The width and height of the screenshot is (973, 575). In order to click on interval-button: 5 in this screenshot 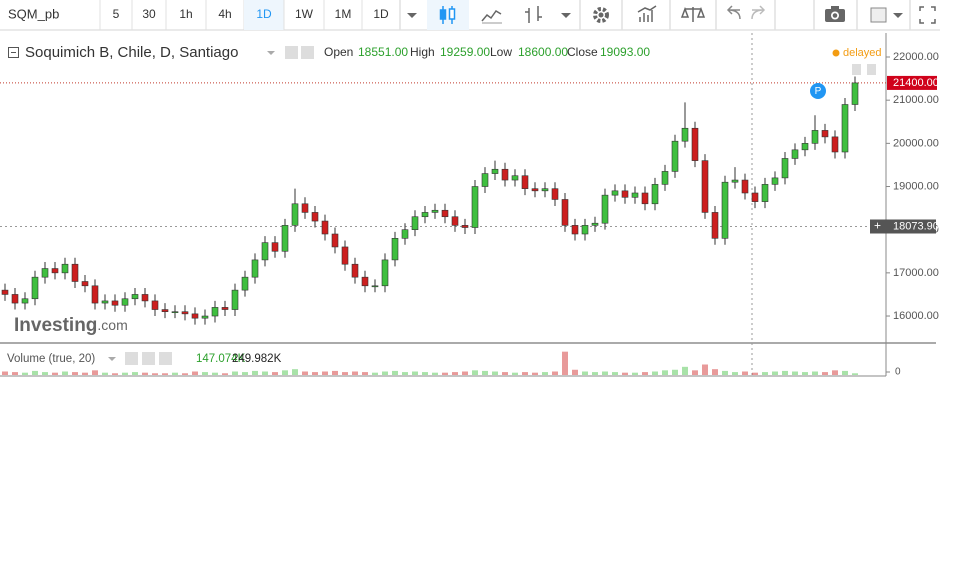, I will do `click(116, 14)`.